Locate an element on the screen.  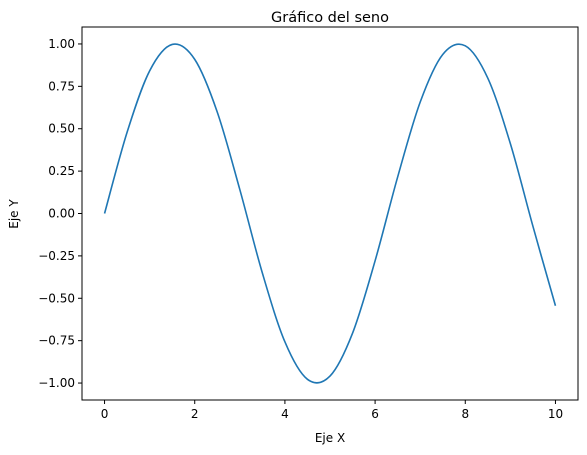
x-tick-label: 2 is located at coordinates (195, 414).